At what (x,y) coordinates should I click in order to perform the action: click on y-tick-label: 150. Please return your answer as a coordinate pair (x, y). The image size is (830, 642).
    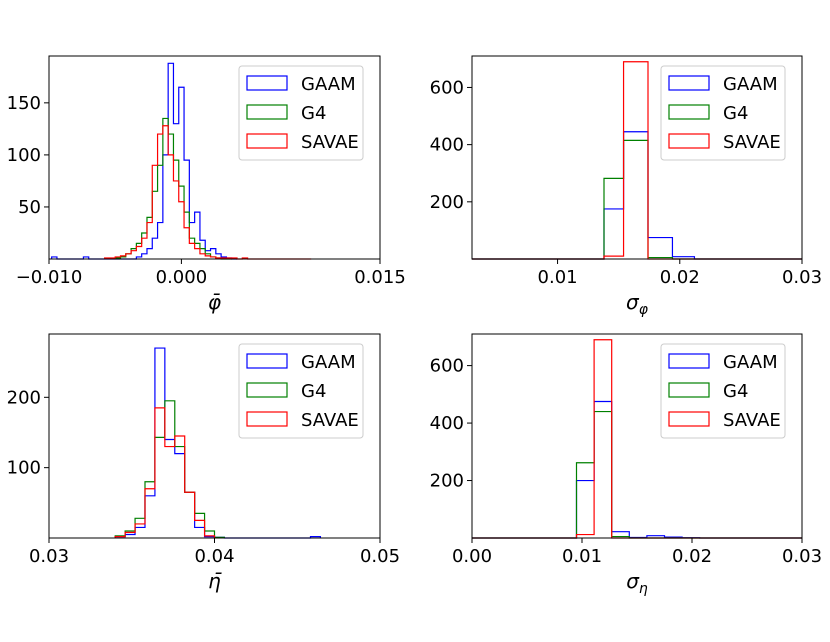
    Looking at the image, I should click on (24, 103).